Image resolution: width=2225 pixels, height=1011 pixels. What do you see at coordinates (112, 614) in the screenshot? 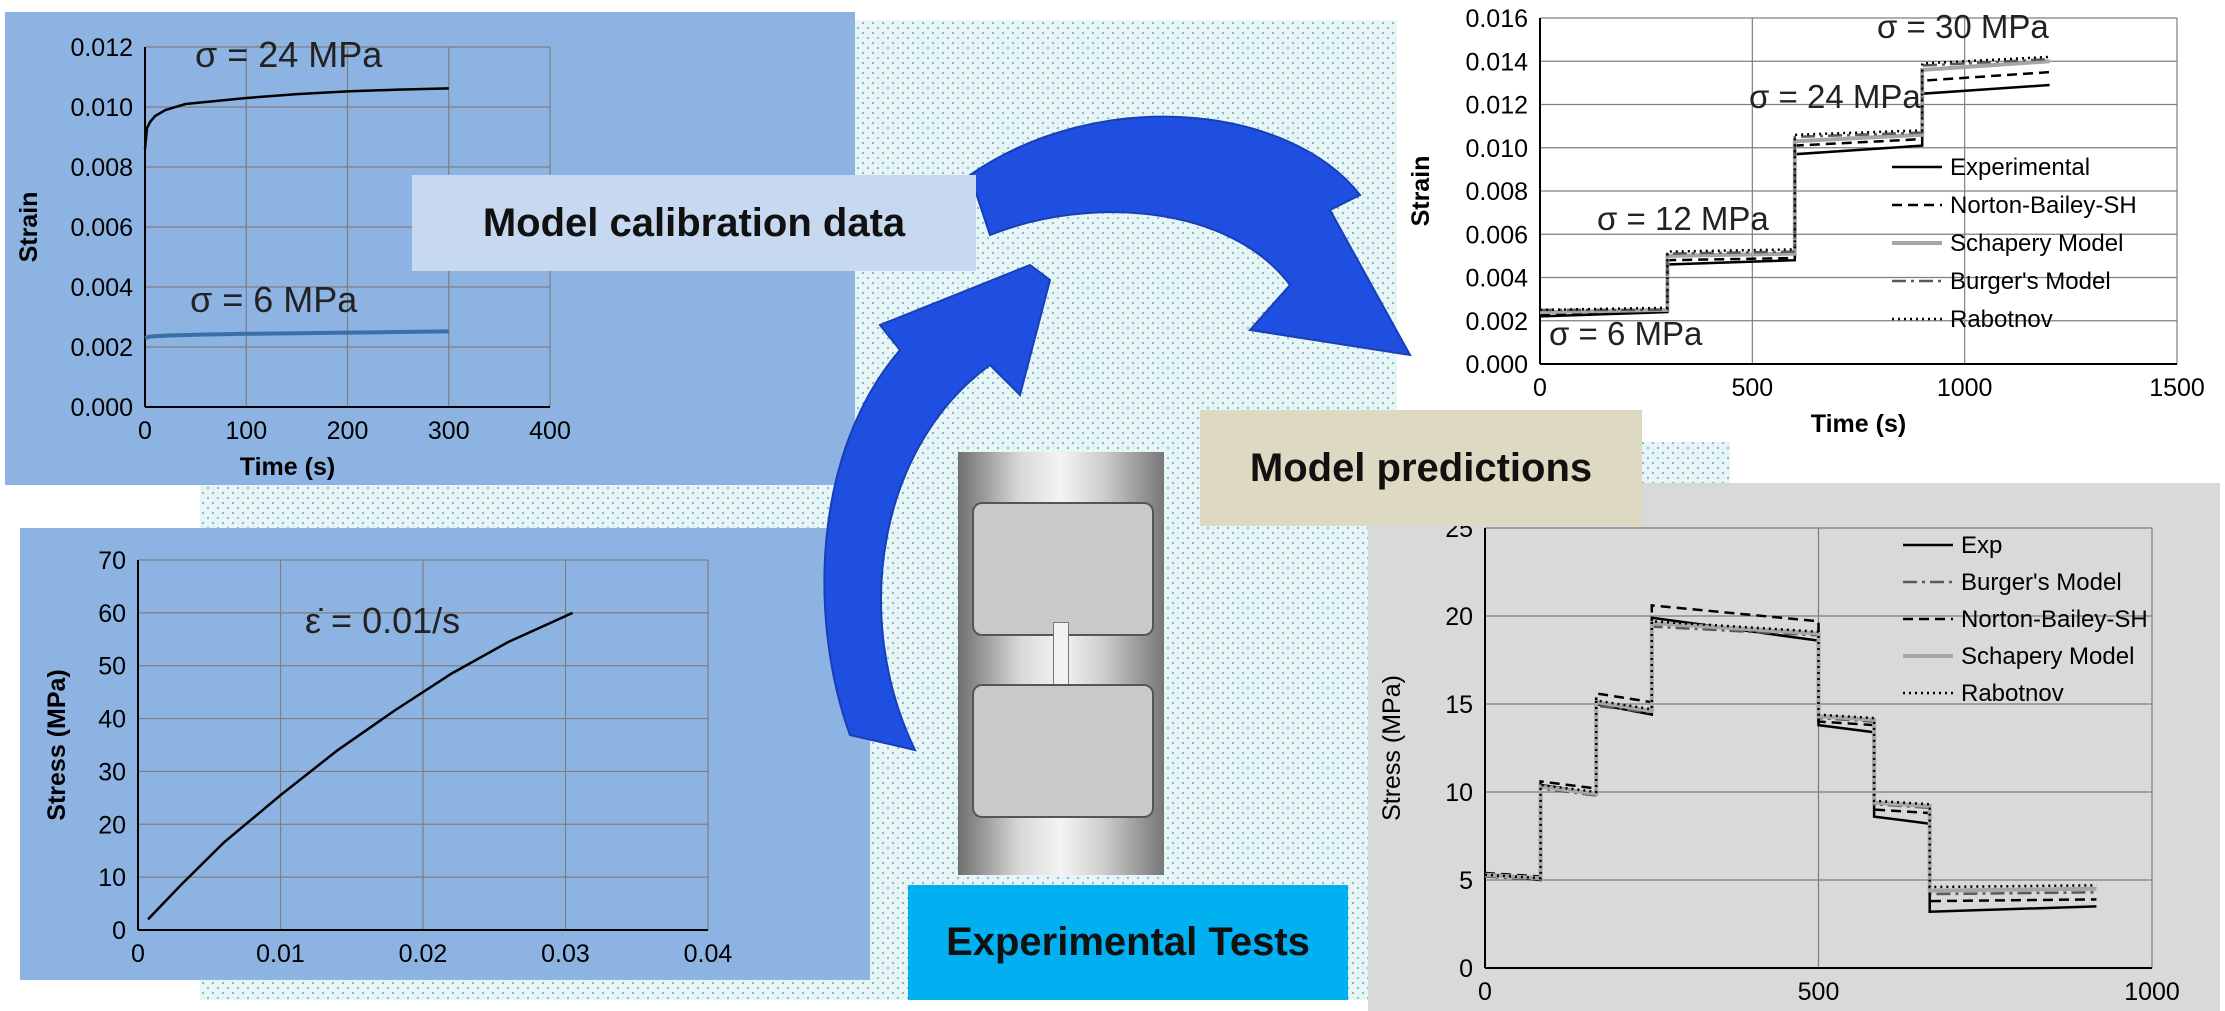
I see `y-tick-label: 60` at bounding box center [112, 614].